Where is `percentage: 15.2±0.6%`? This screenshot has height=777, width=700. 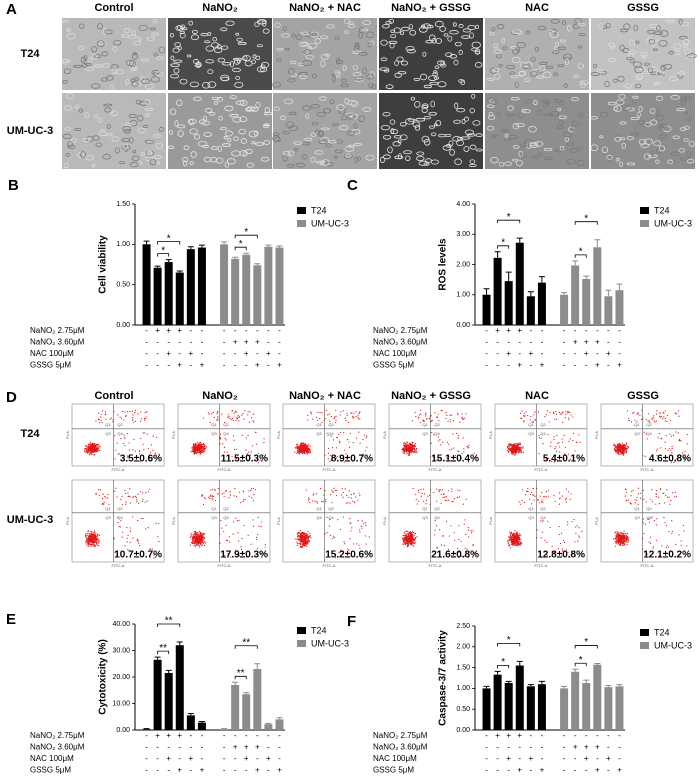
percentage: 15.2±0.6% is located at coordinates (349, 555).